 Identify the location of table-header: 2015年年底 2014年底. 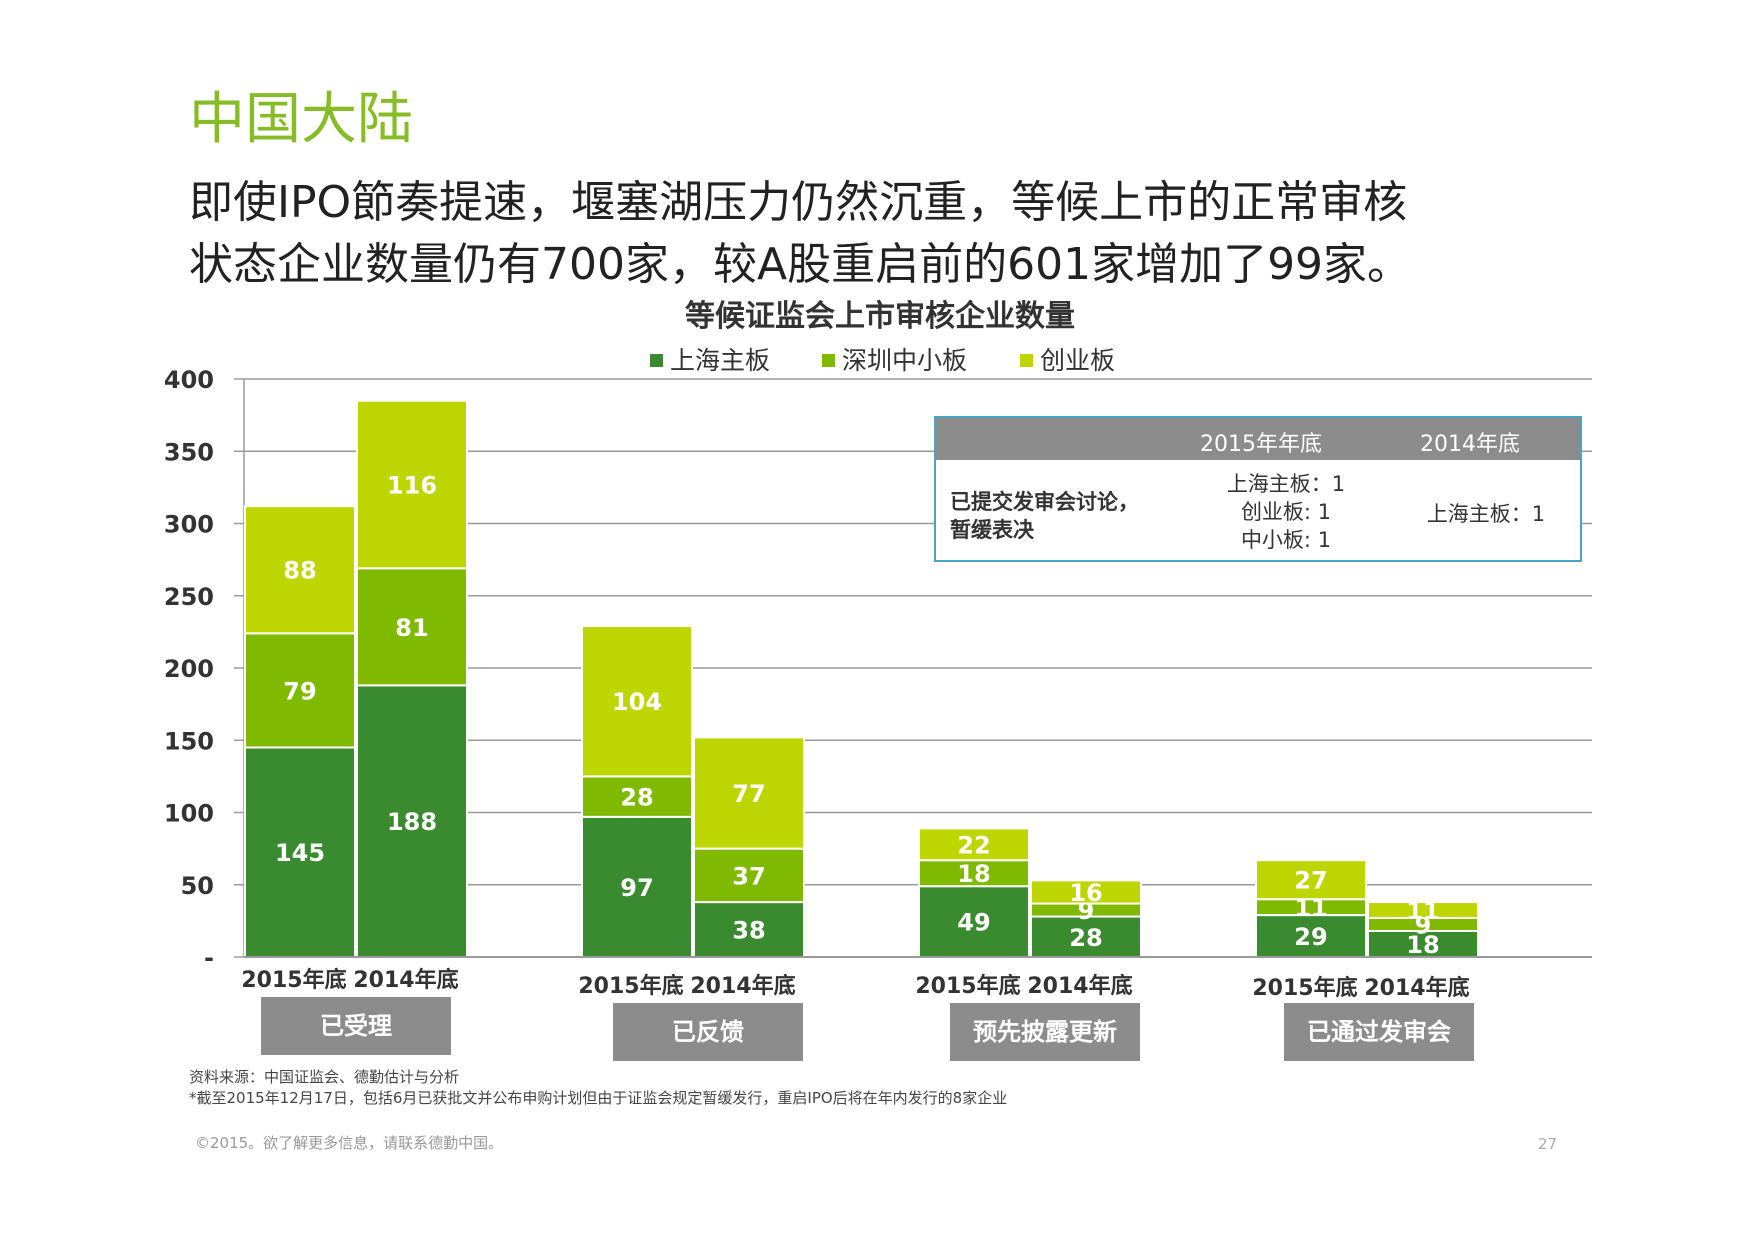
(1258, 439).